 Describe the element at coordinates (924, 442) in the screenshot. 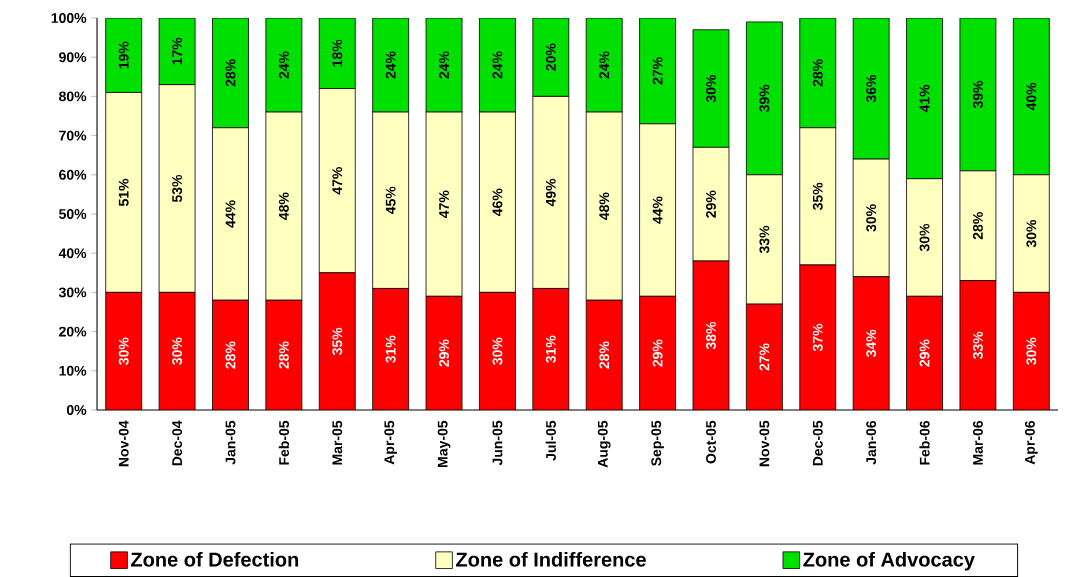

I see `x-tick-label: Feb-06` at that location.